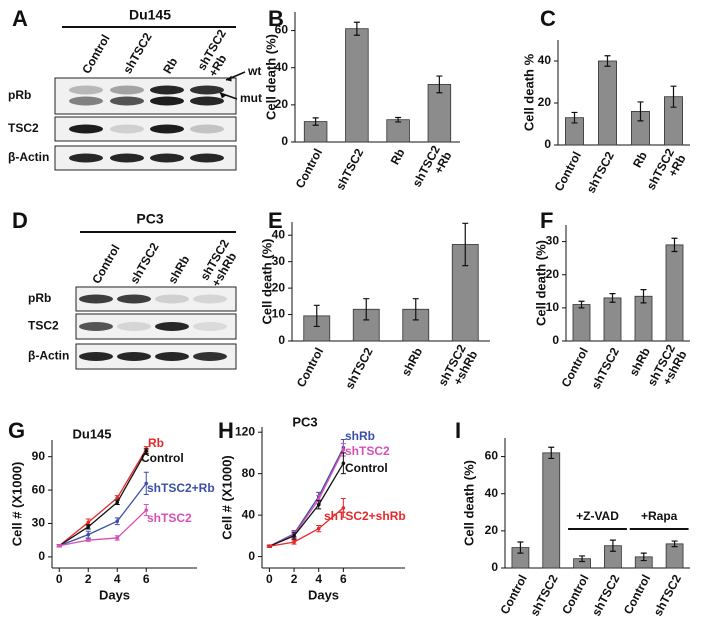 This screenshot has height=618, width=701. Describe the element at coordinates (279, 314) in the screenshot. I see `y-tick-label: 10` at that location.